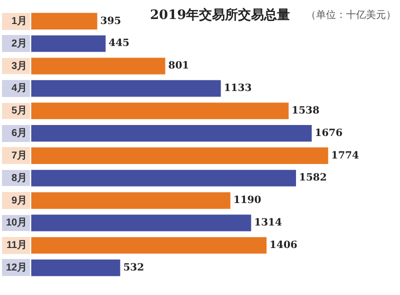  Describe the element at coordinates (20, 111) in the screenshot. I see `y-tick-label: 5月` at that location.